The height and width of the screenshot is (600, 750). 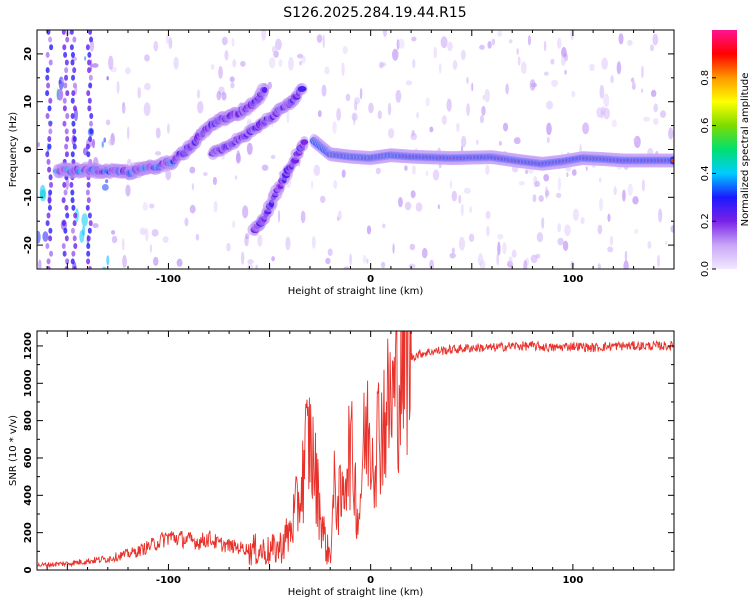 I want to click on y-tick-label: 400, so click(x=28, y=495).